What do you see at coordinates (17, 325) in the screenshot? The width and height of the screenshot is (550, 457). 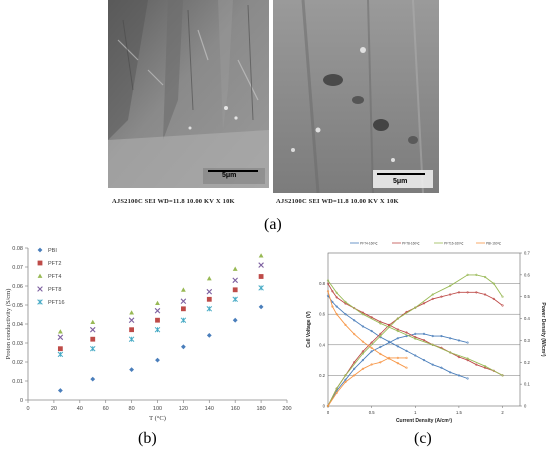 I see `y-tick-label: 0.04` at bounding box center [17, 325].